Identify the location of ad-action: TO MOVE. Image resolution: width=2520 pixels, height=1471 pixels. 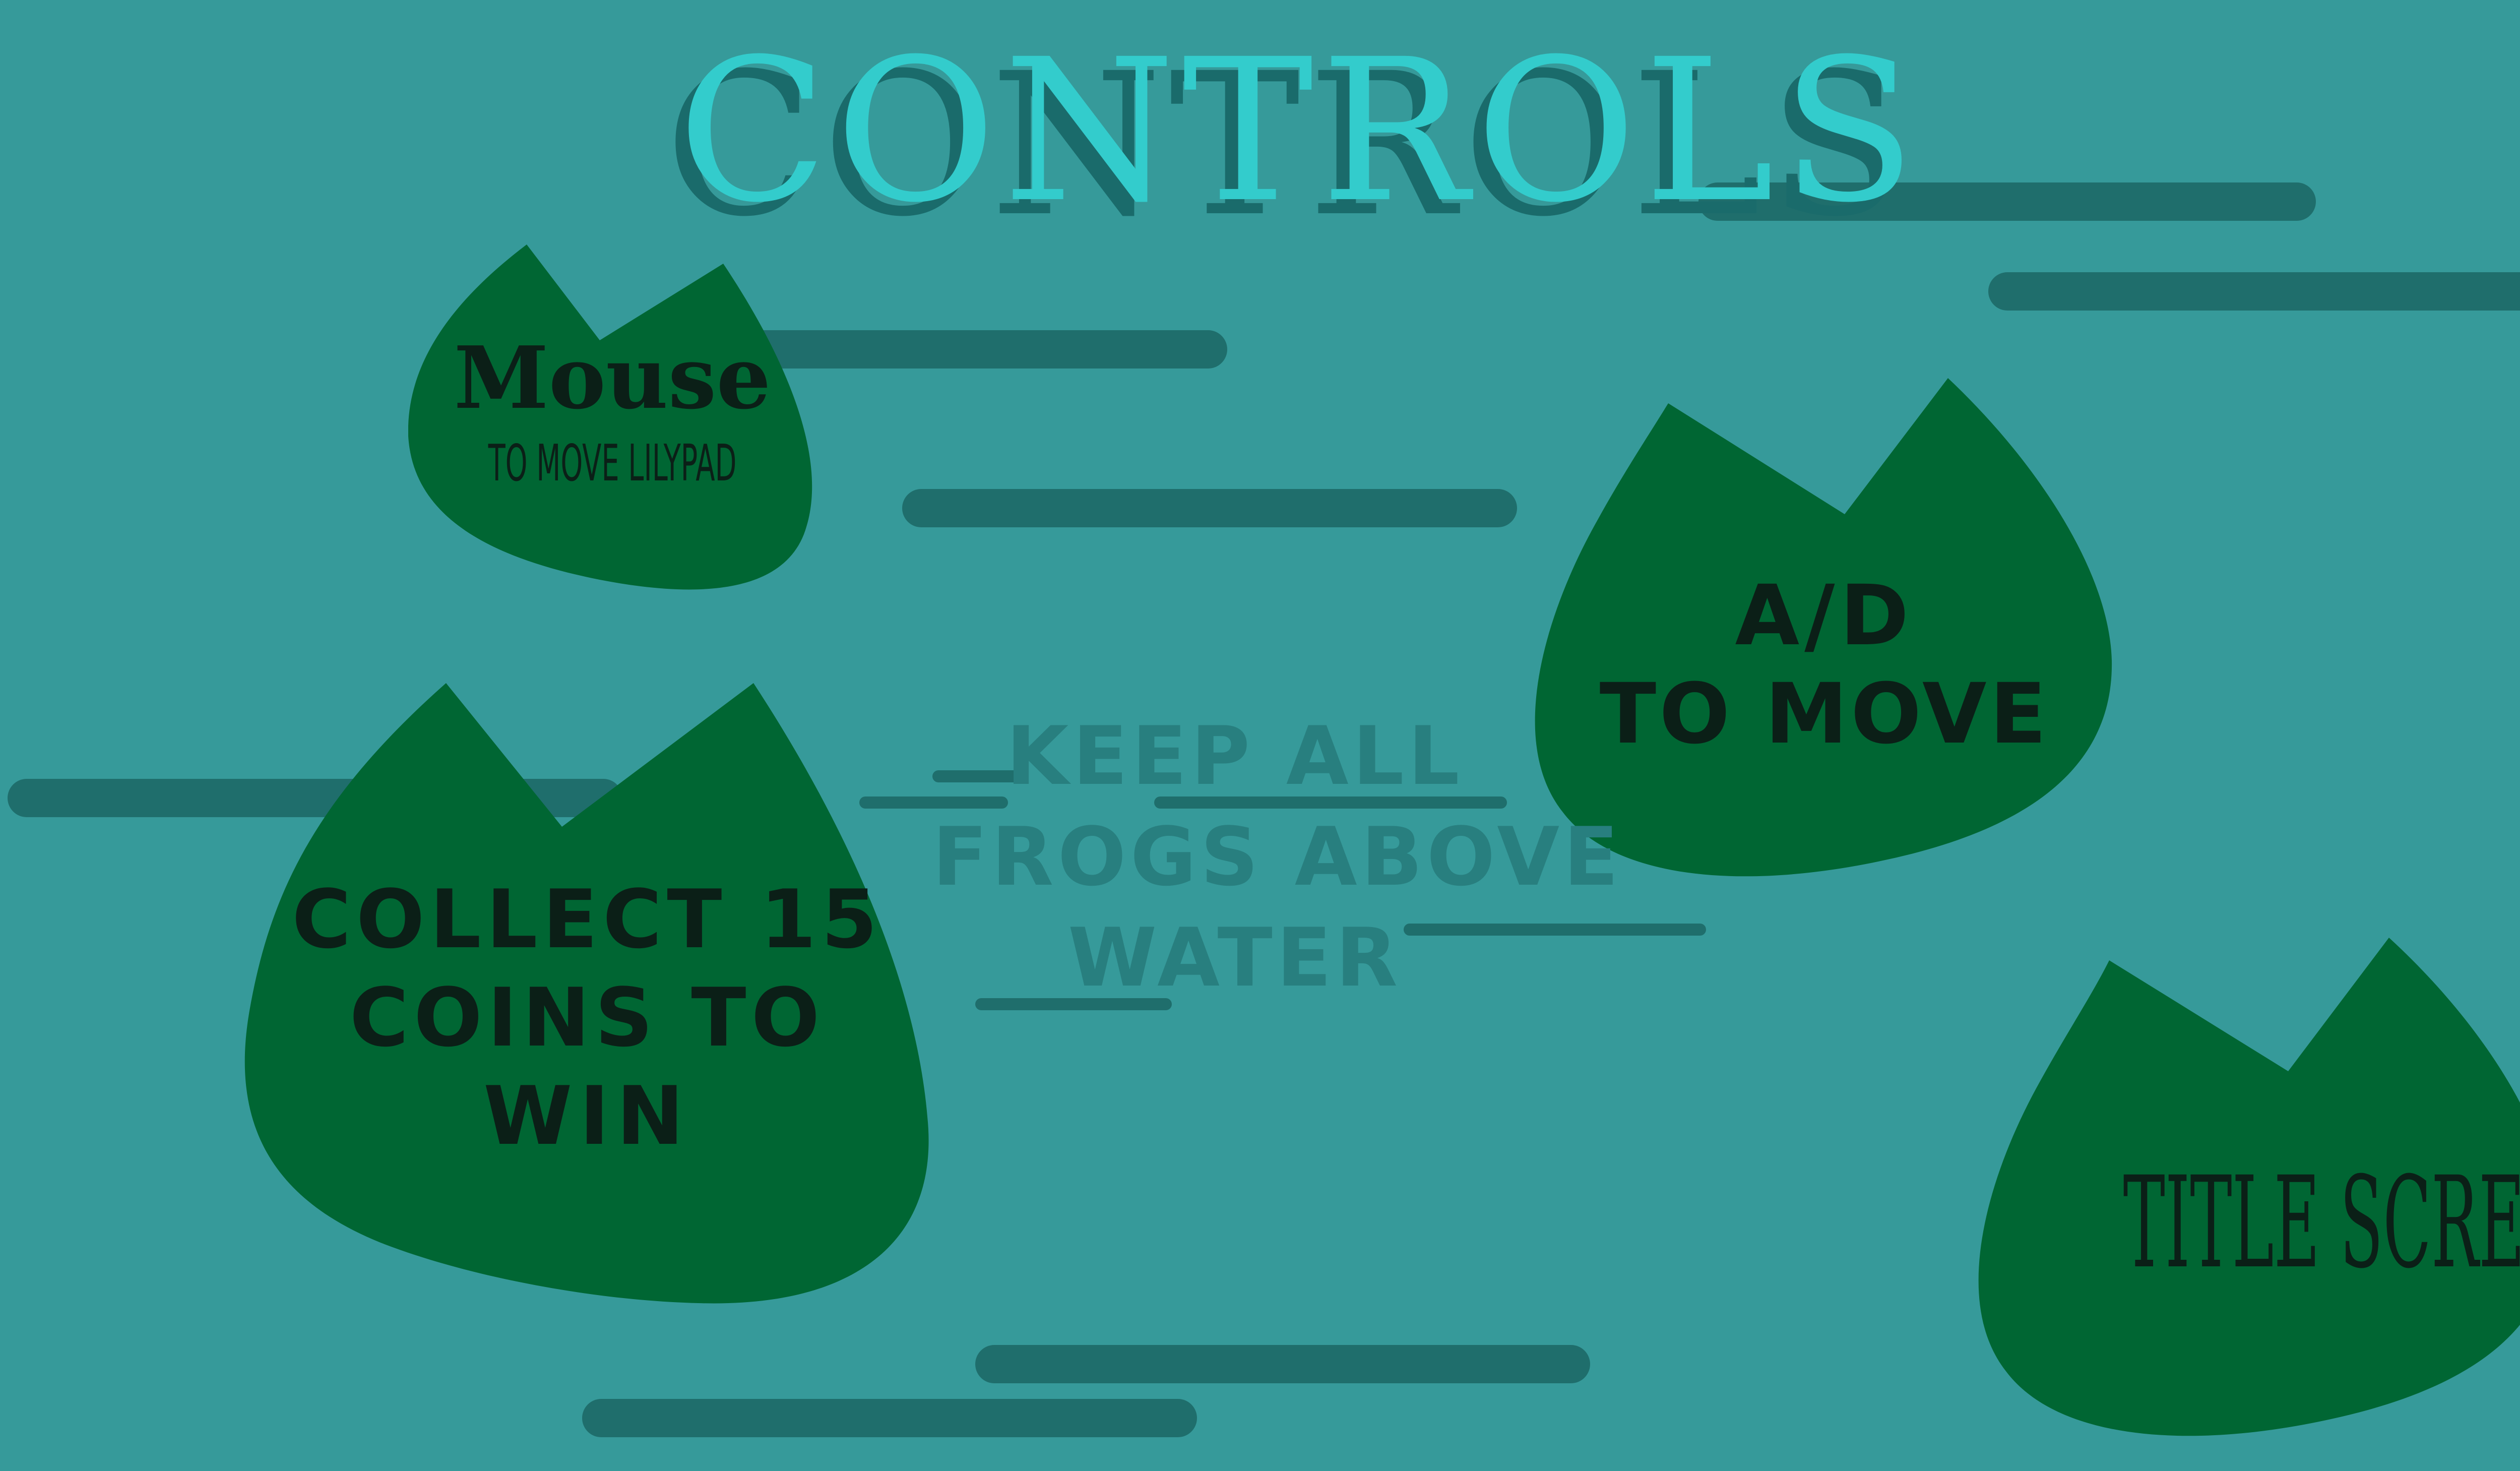
(1824, 713).